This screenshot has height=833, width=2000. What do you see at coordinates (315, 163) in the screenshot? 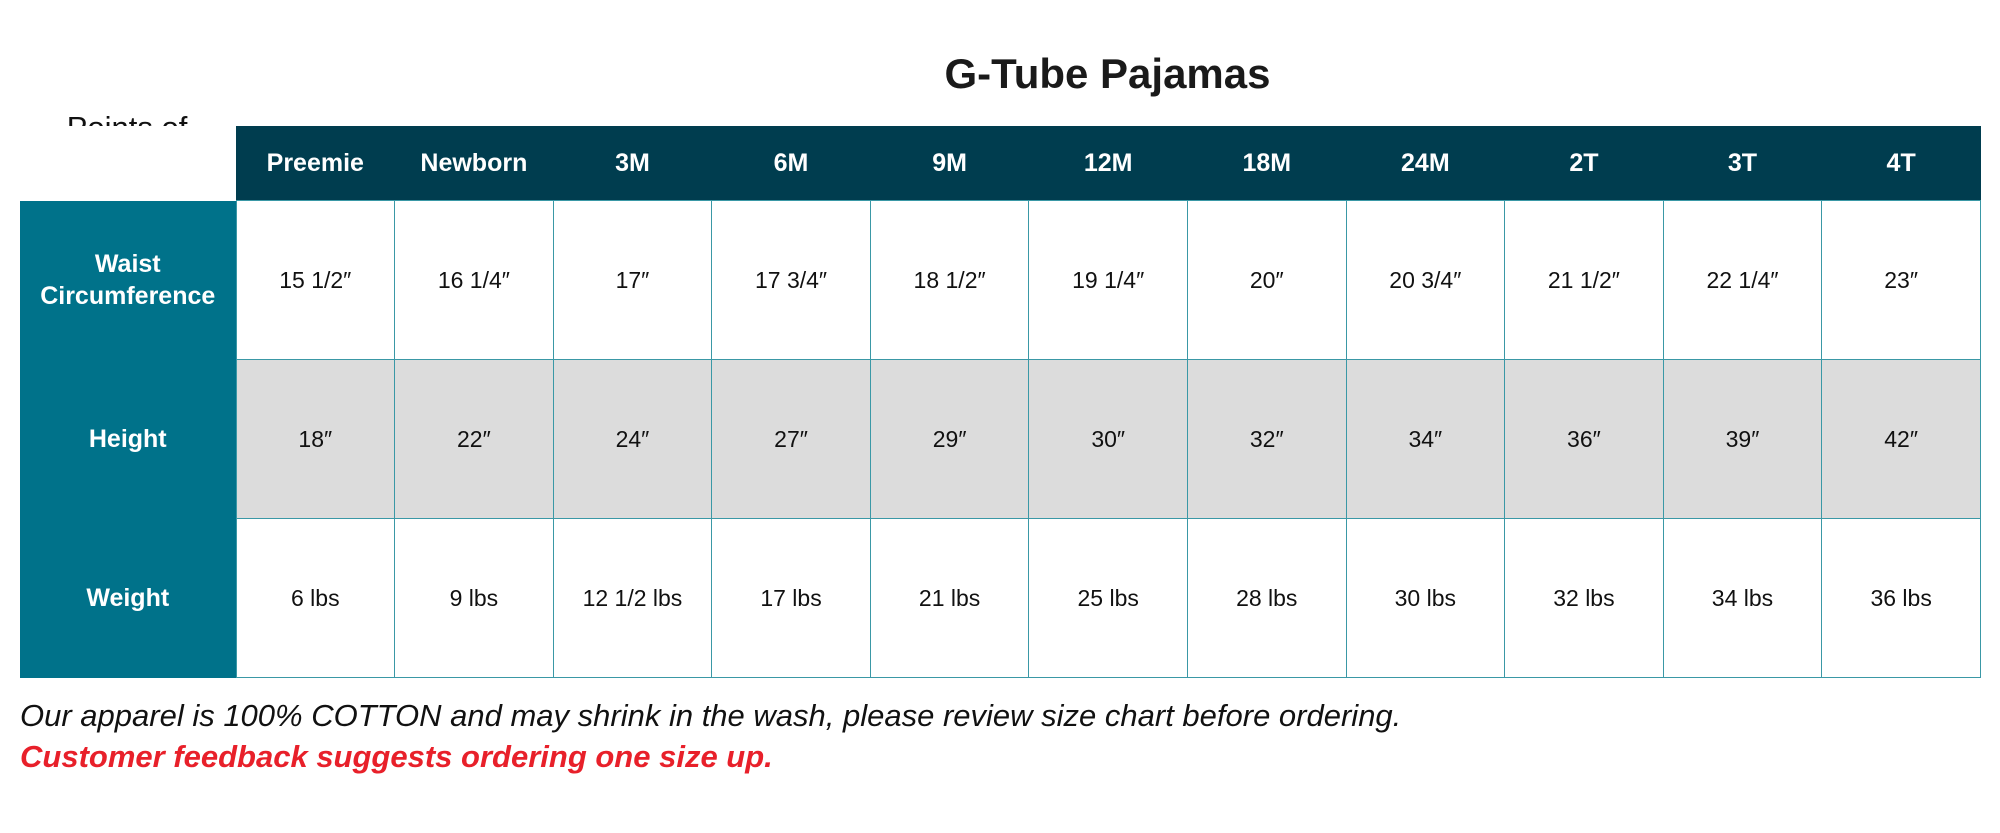
I see `size-header: Preemie` at bounding box center [315, 163].